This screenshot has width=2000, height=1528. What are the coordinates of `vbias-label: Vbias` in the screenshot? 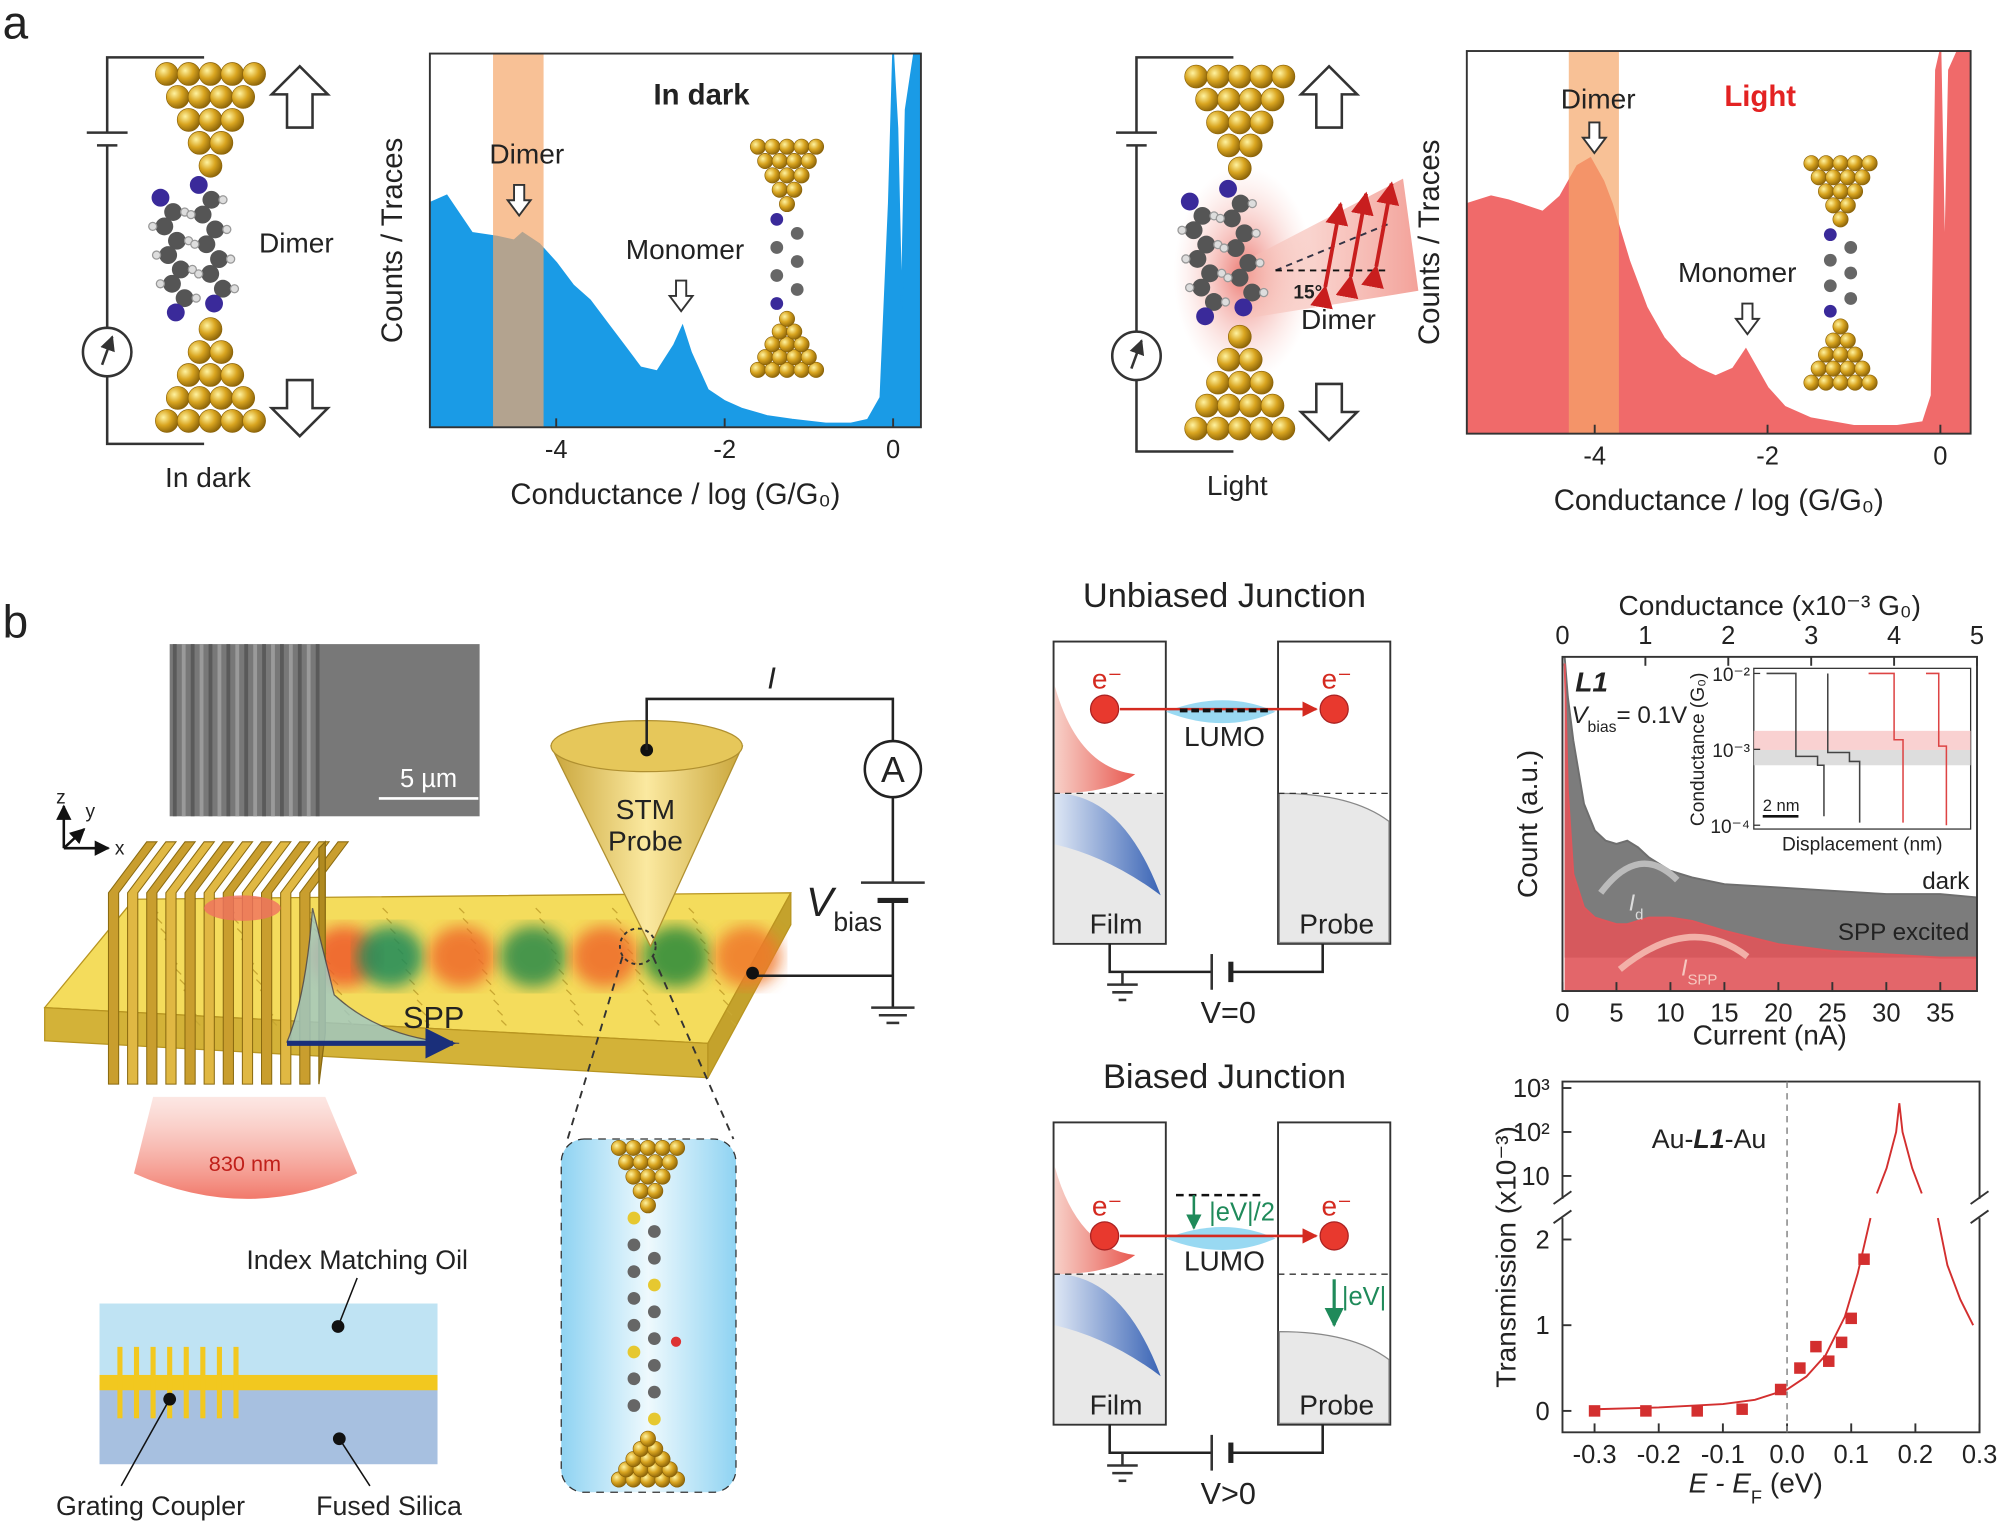 It's located at (844, 908).